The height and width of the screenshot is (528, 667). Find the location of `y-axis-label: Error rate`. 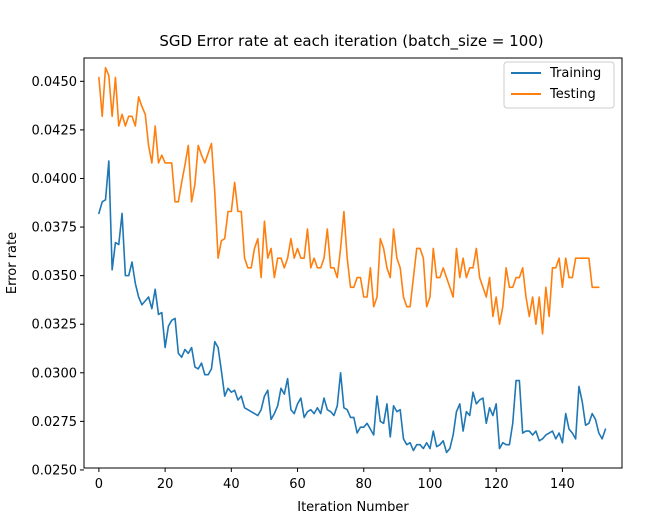

y-axis-label: Error rate is located at coordinates (12, 263).